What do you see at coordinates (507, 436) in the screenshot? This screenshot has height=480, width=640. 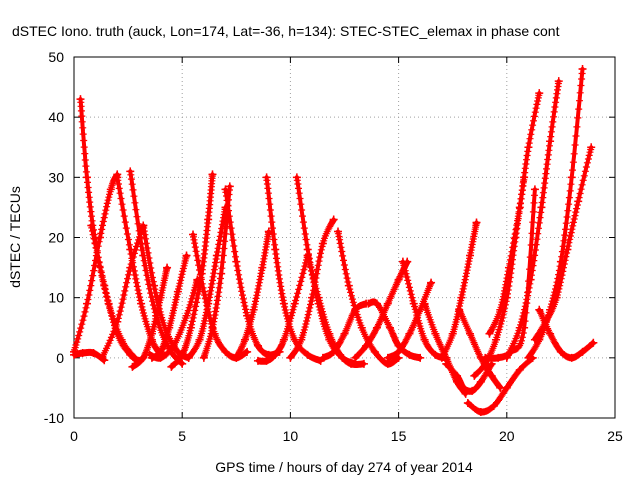 I see `x-tick-label: 20` at bounding box center [507, 436].